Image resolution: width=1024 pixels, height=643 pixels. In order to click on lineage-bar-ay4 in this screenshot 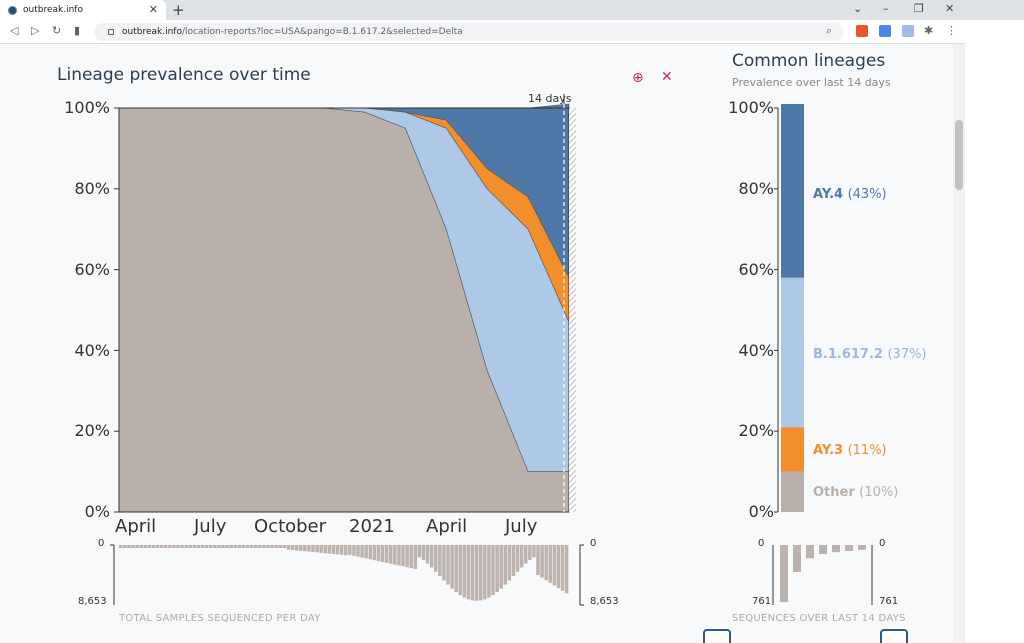, I will do `click(792, 190)`.